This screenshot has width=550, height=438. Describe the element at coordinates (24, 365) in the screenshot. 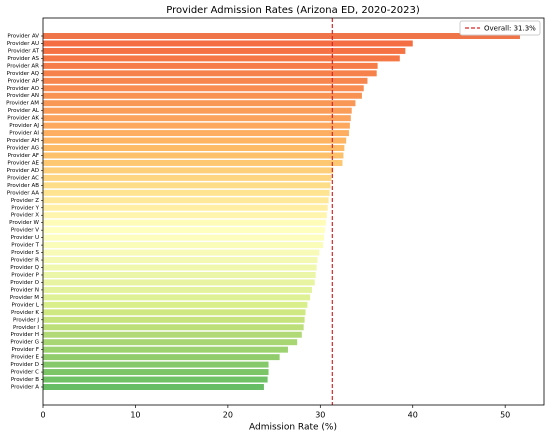

I see `y-tick-label: Provider D` at that location.